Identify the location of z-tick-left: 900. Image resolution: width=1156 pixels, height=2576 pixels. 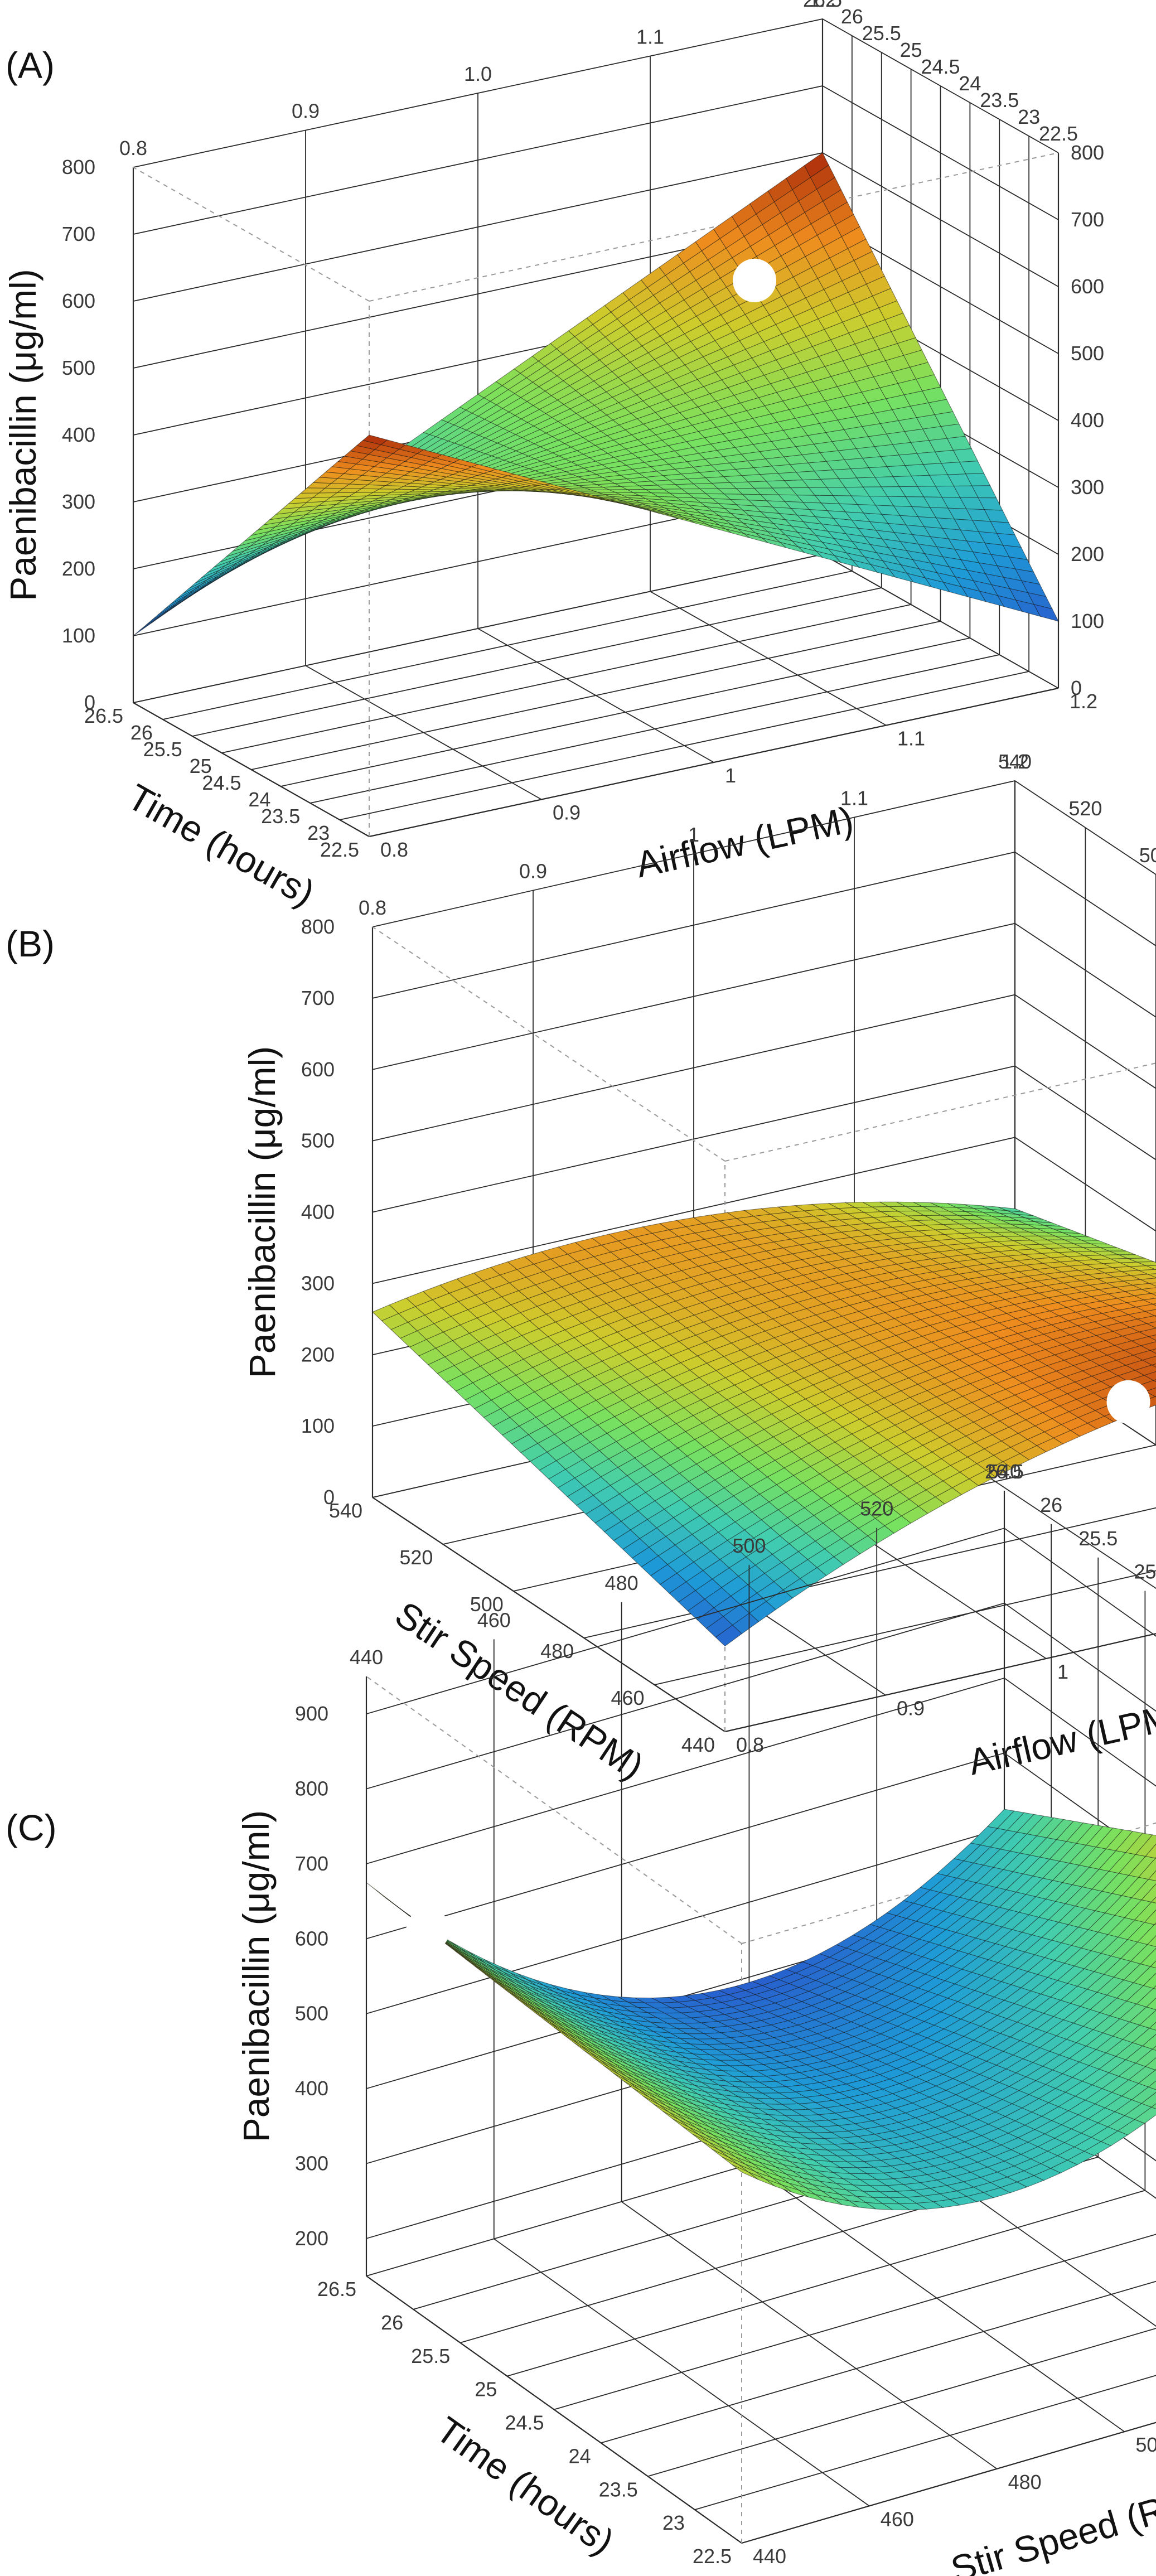
(312, 1714).